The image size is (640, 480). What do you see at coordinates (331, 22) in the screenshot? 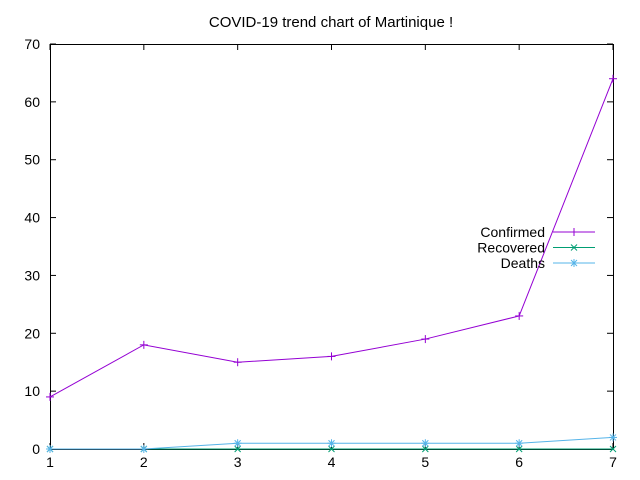
I see `chart-title: COVID-19 trend chart of Martinique !` at bounding box center [331, 22].